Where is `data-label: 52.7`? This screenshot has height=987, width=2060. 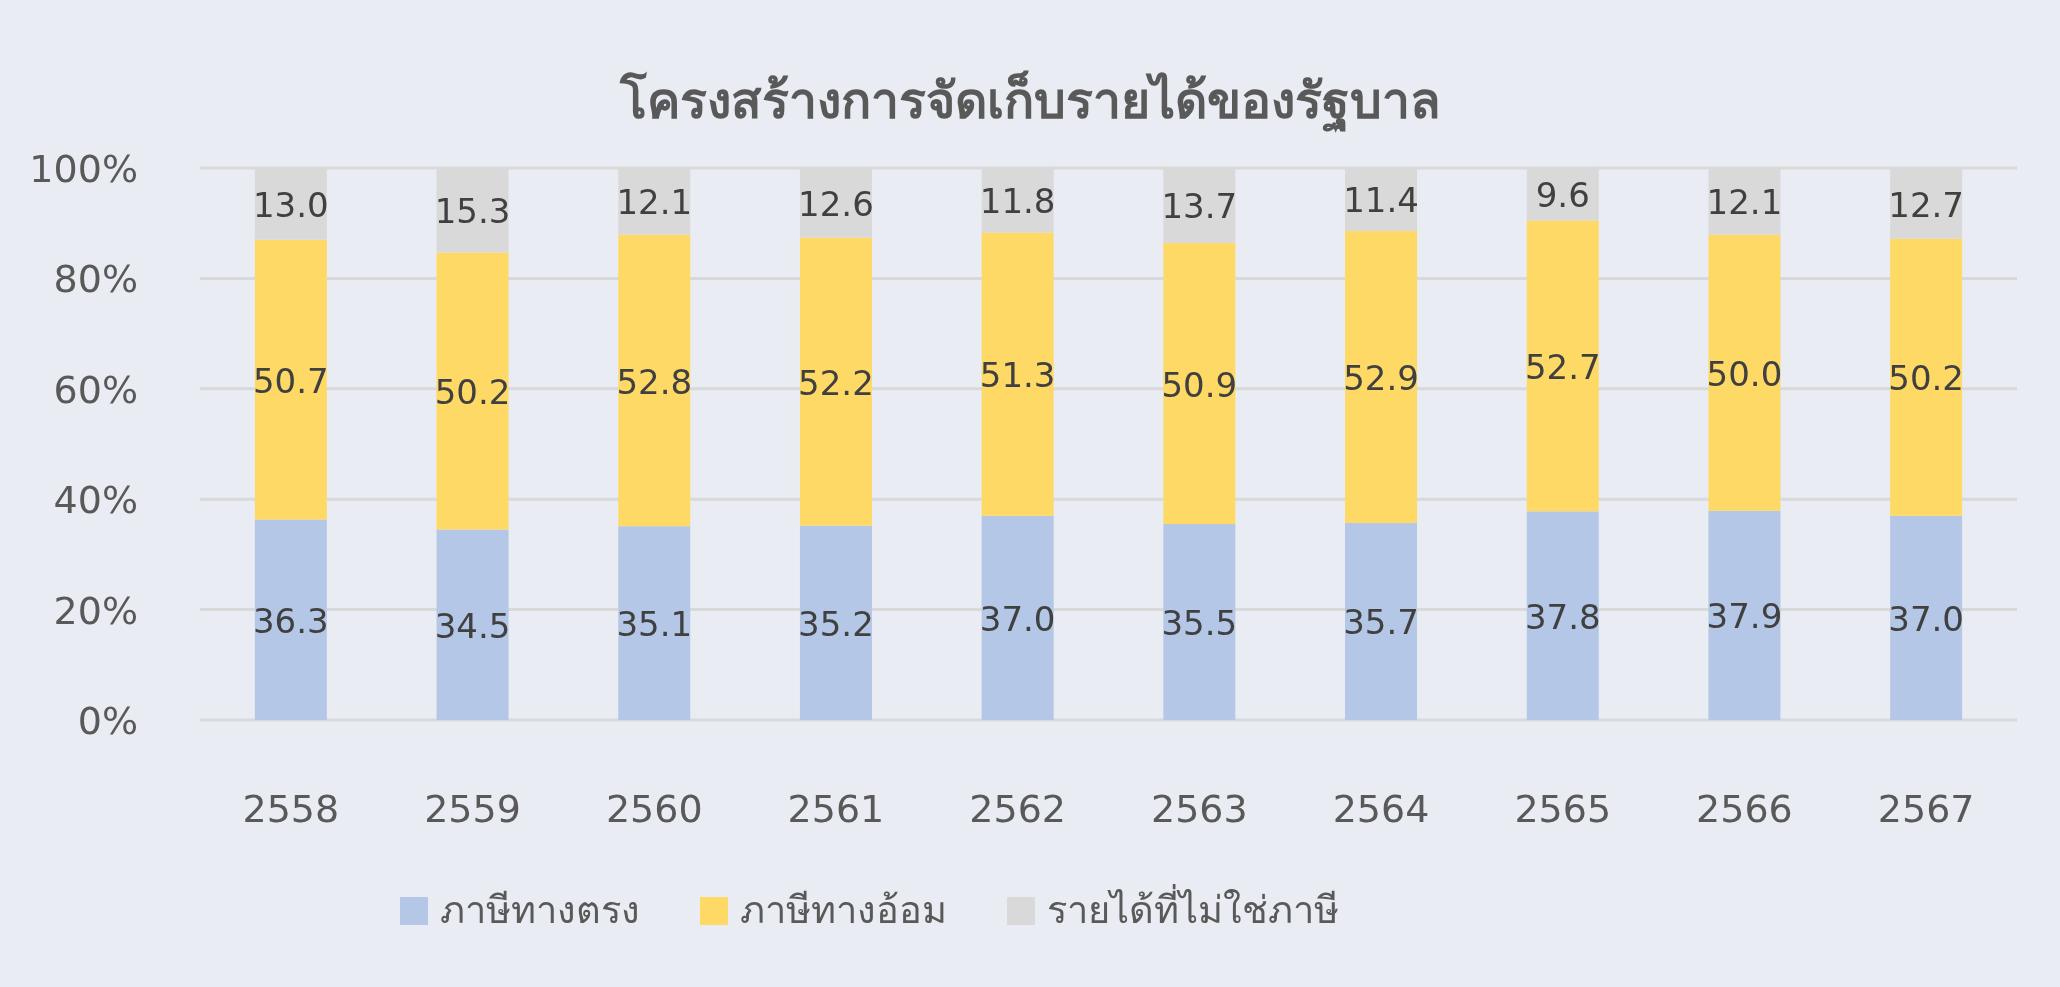
data-label: 52.7 is located at coordinates (1562, 366).